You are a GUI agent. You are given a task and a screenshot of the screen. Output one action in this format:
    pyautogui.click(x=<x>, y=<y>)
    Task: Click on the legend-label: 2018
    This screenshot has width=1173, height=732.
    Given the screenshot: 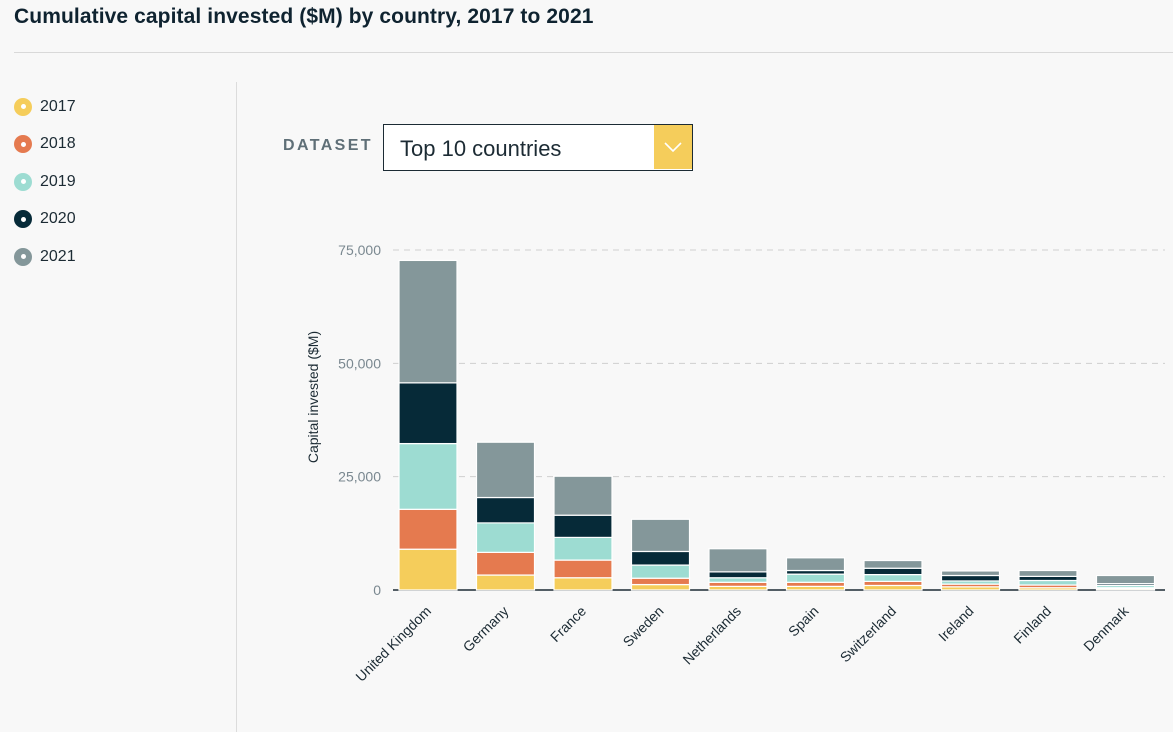 What is the action you would take?
    pyautogui.click(x=58, y=144)
    